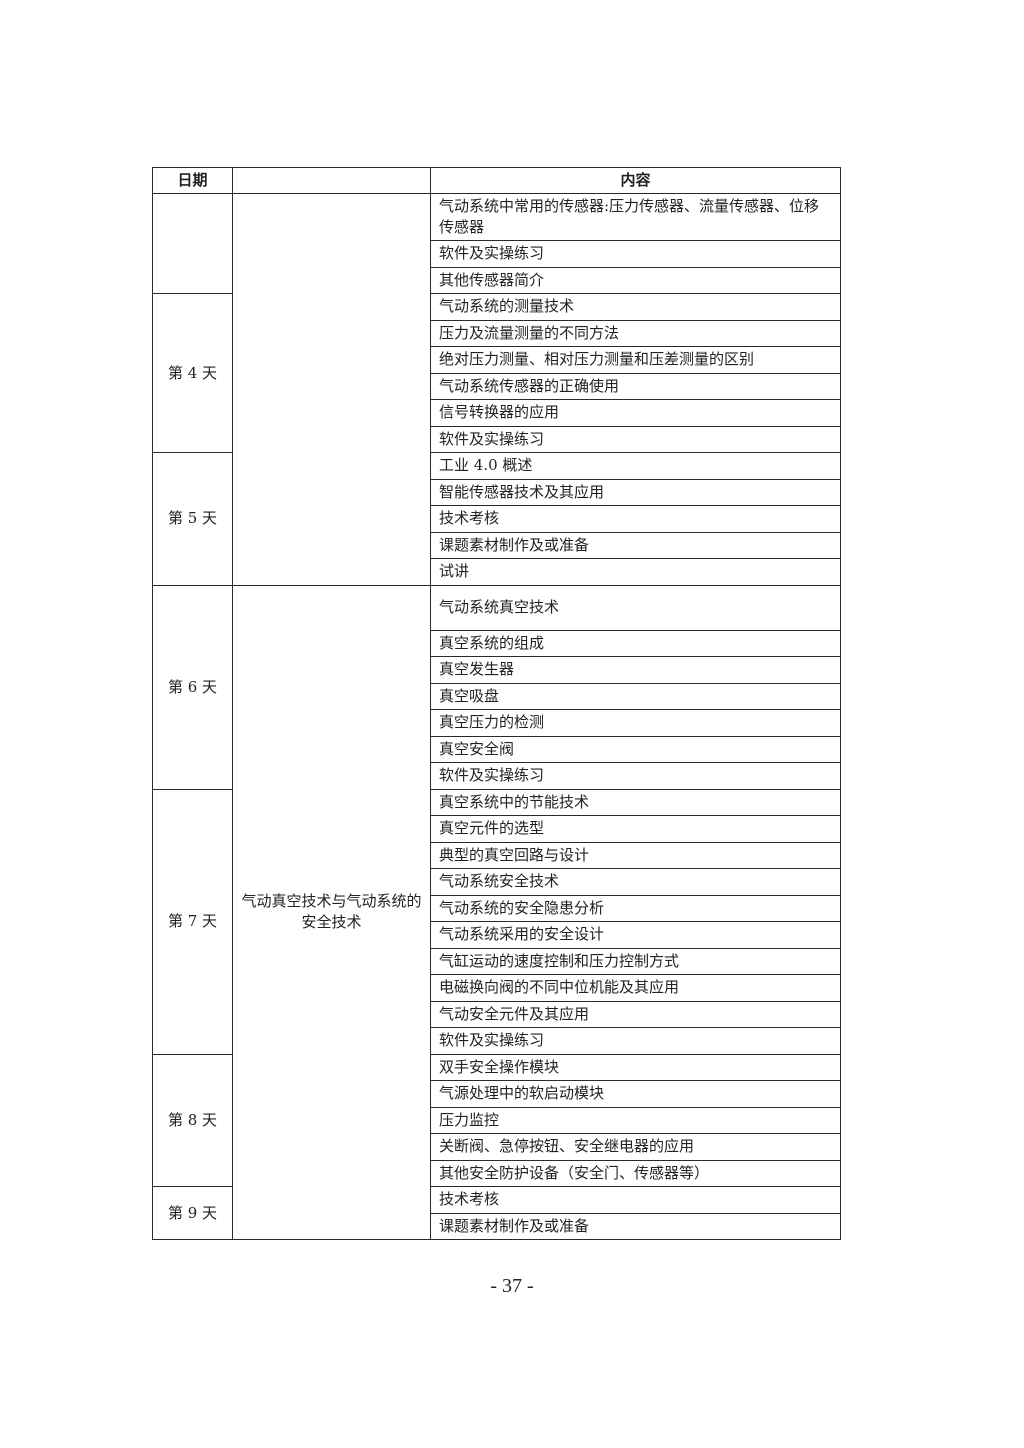 This screenshot has width=1024, height=1448. Describe the element at coordinates (635, 1067) in the screenshot. I see `content-cell: 双手安全操作模块` at that location.